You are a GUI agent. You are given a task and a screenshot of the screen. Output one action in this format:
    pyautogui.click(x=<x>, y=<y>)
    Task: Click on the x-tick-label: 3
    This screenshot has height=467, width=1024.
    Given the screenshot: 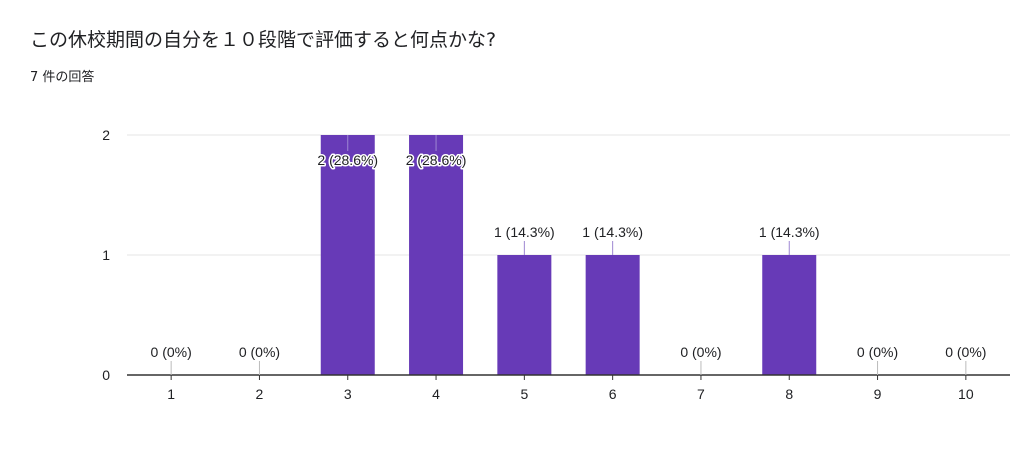 What is the action you would take?
    pyautogui.click(x=348, y=394)
    